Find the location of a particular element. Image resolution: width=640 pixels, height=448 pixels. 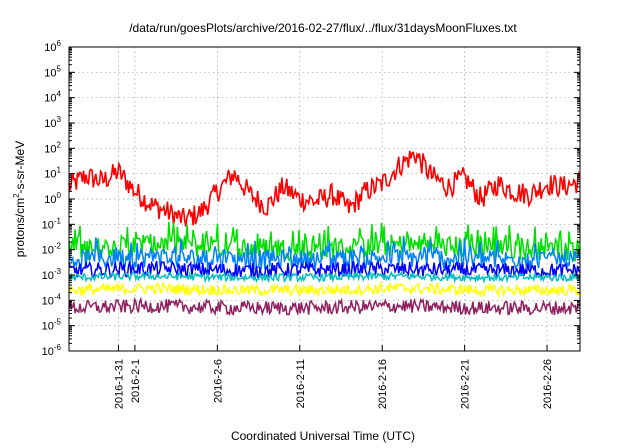

y-tick-label: 10⁰ is located at coordinates (52, 198).